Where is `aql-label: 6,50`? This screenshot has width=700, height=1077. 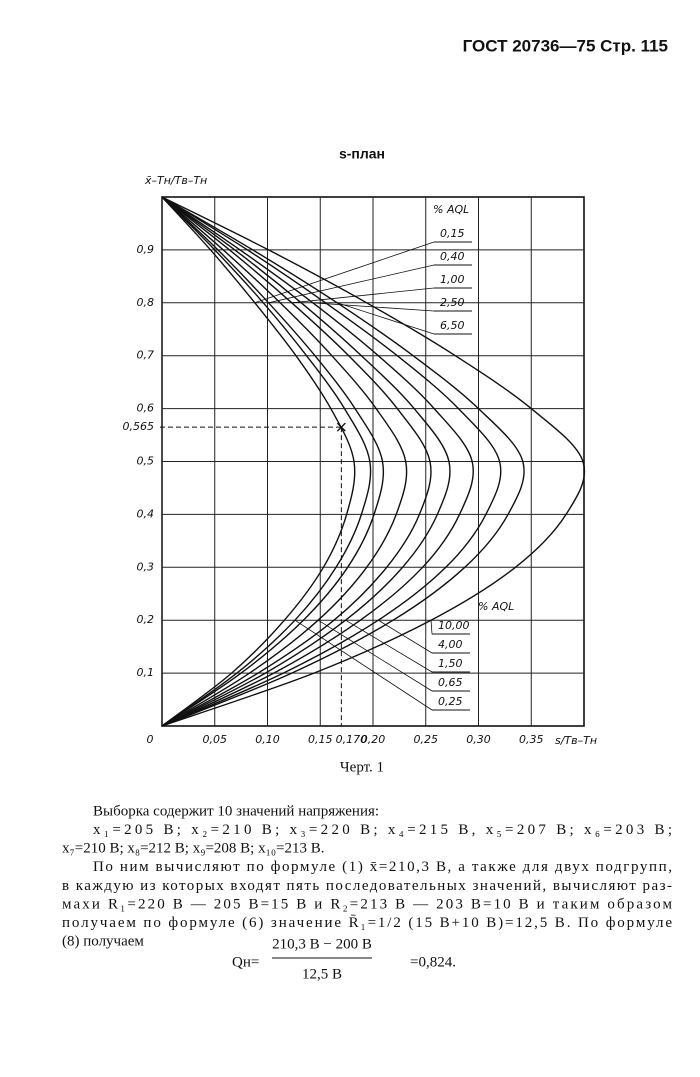
aql-label: 6,50 is located at coordinates (452, 325).